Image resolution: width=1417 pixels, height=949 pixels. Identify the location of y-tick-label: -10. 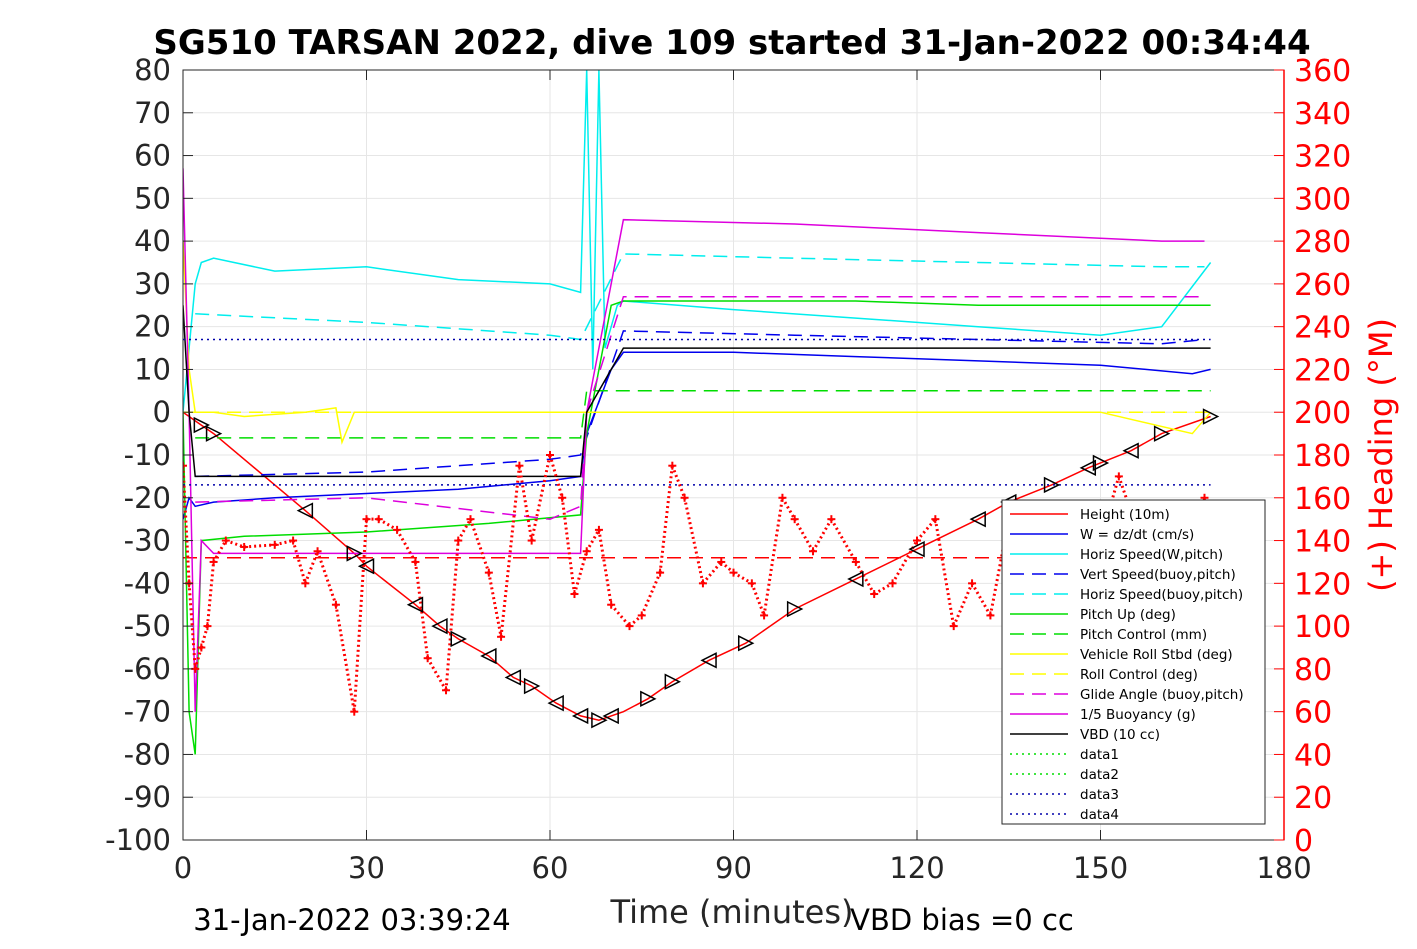
(147, 455).